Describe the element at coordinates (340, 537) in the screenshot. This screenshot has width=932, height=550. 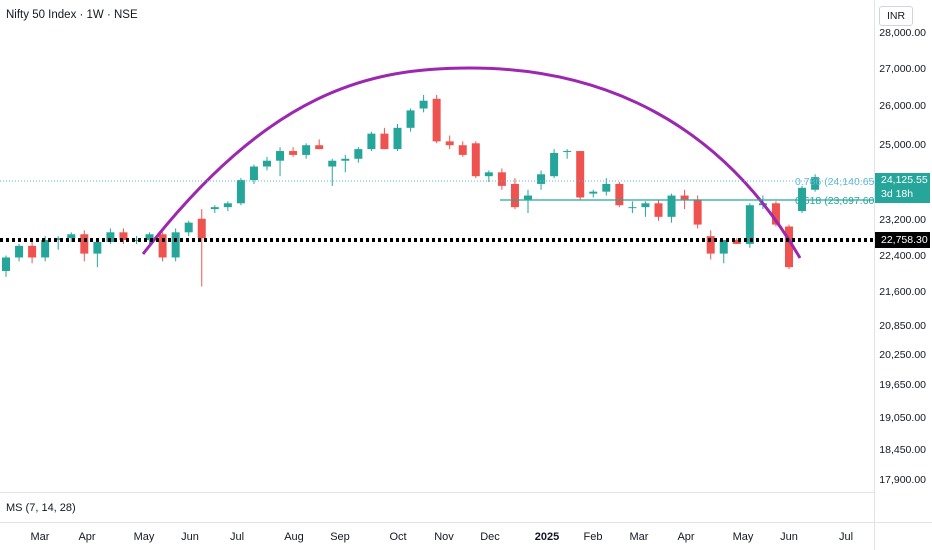
I see `time-tick-label: Sep` at that location.